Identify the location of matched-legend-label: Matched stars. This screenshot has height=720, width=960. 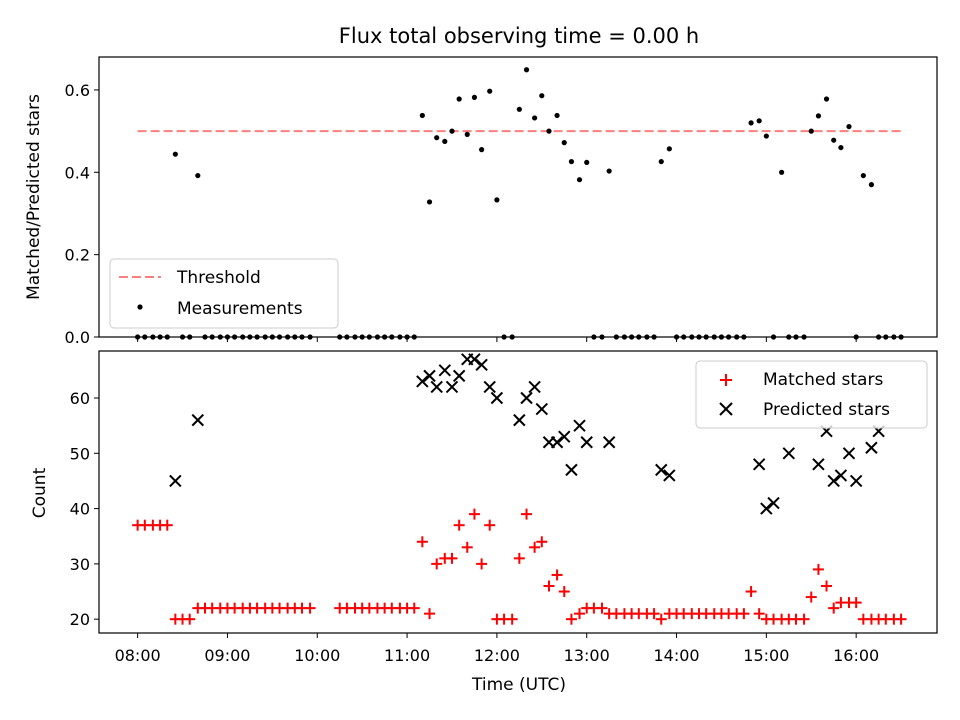
(823, 380).